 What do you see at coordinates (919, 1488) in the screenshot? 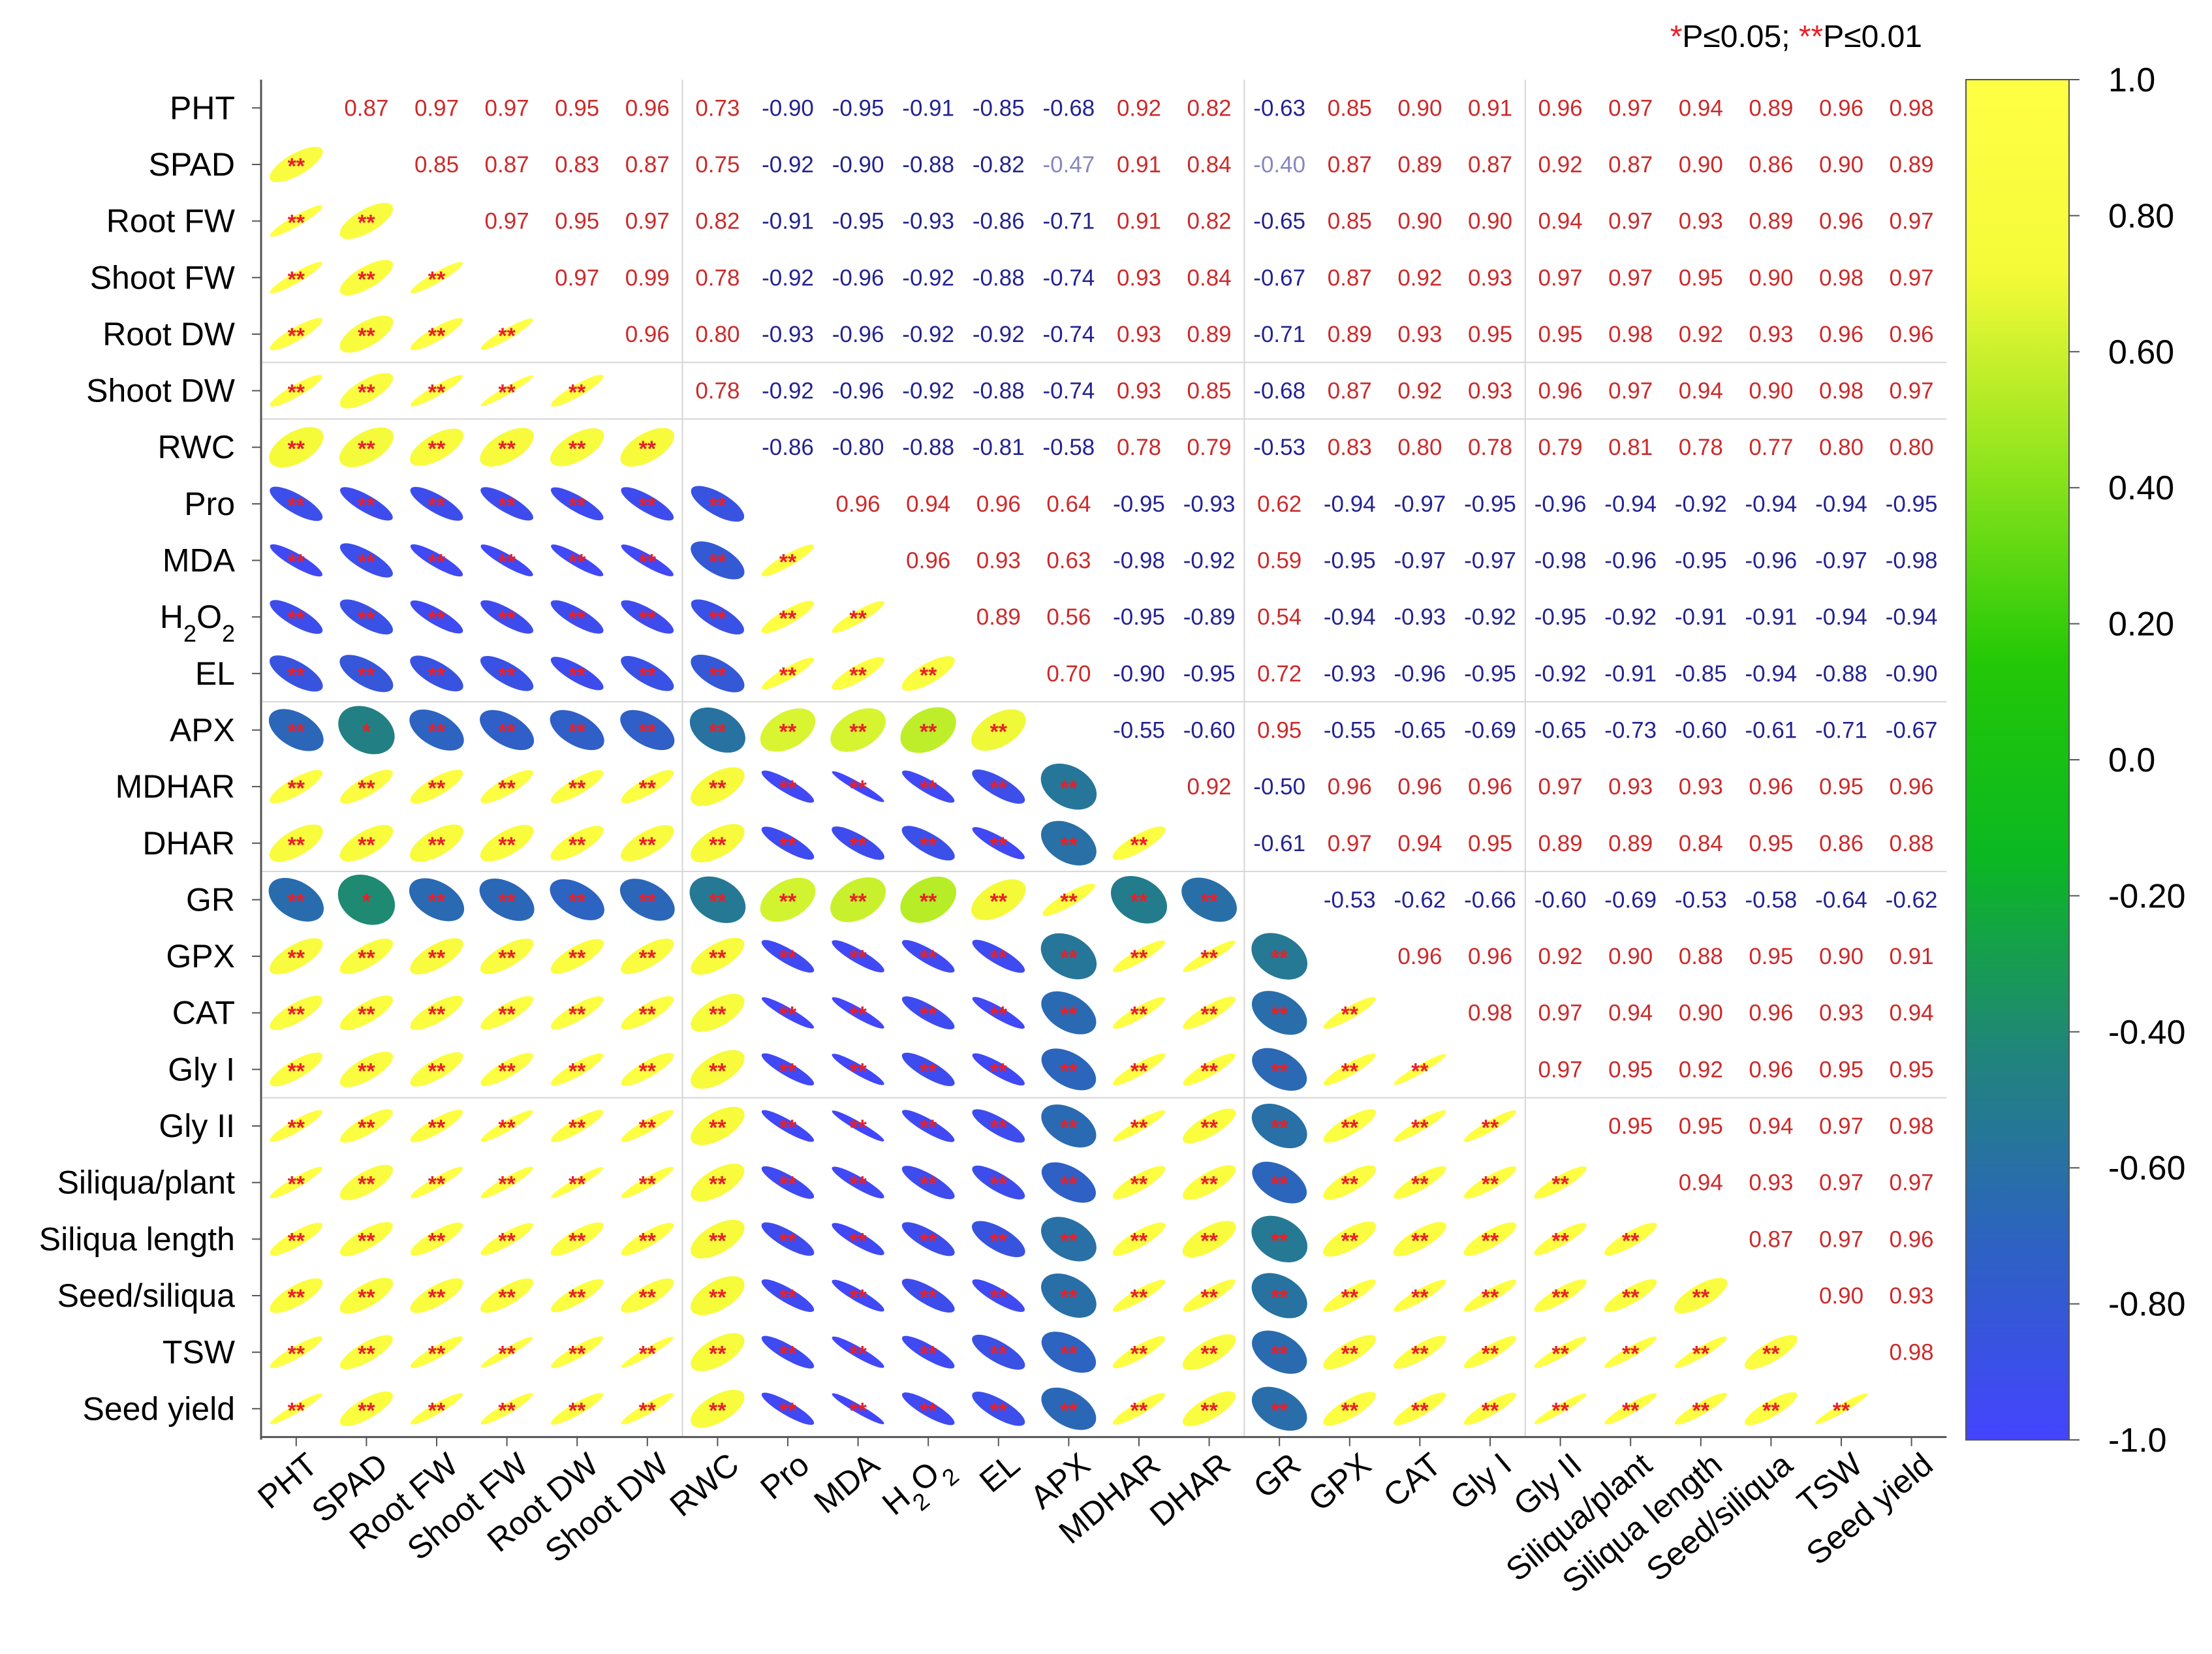
I see `column-label: H2O2` at bounding box center [919, 1488].